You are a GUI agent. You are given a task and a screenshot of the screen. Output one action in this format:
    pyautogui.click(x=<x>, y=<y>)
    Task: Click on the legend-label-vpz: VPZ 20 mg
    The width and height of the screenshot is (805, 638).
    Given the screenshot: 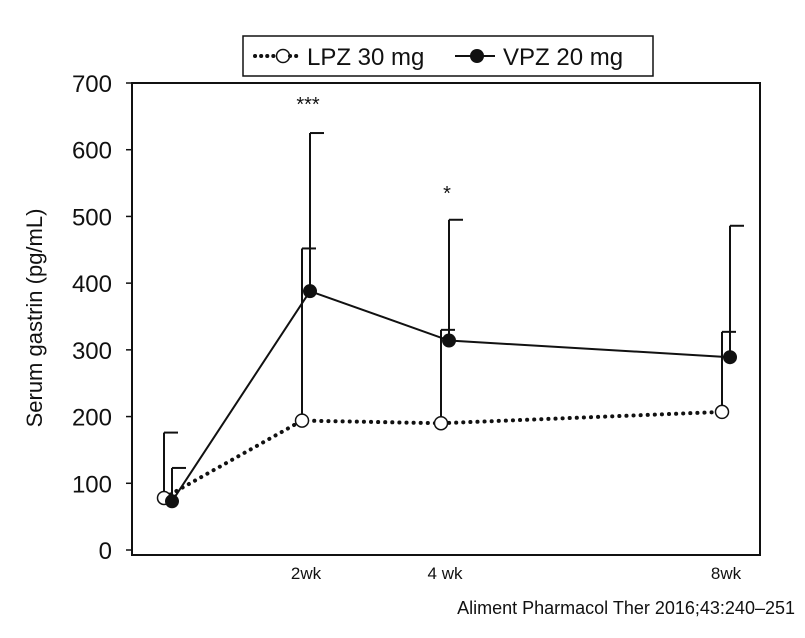 What is the action you would take?
    pyautogui.click(x=563, y=57)
    